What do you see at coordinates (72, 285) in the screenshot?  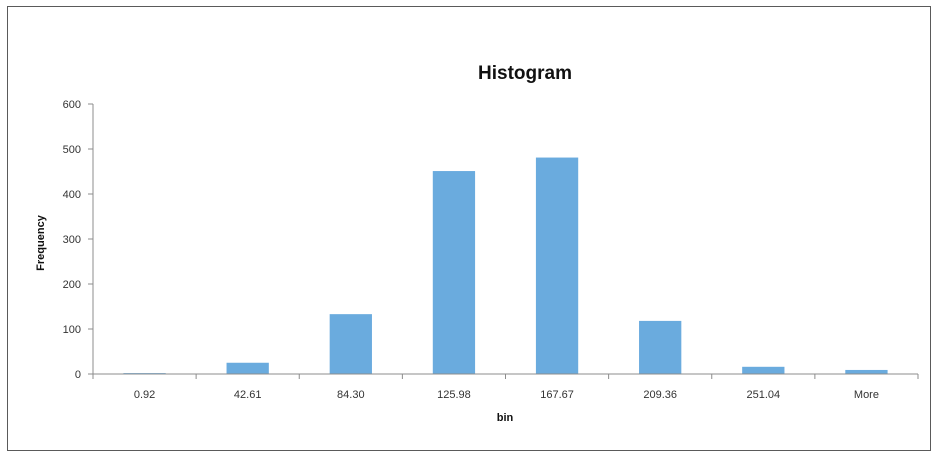 I see `y-tick-label: 200` at bounding box center [72, 285].